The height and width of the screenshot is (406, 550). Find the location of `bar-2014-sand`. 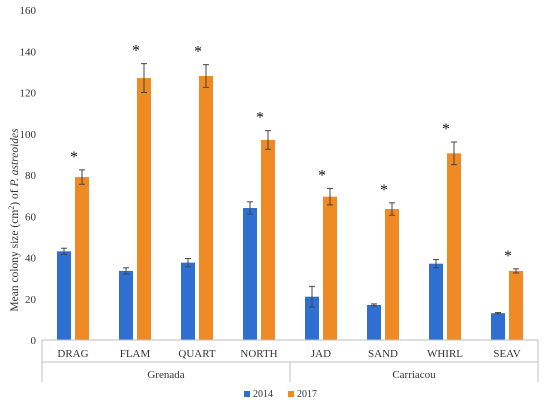

bar-2014-sand is located at coordinates (374, 322).